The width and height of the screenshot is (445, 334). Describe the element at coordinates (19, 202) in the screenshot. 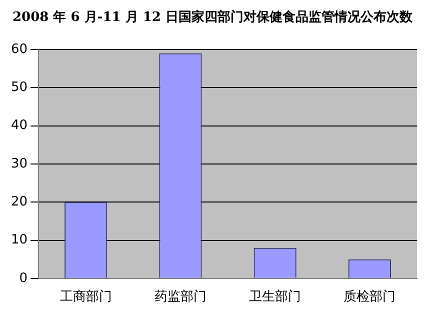

I see `y-tick-label: 20` at that location.